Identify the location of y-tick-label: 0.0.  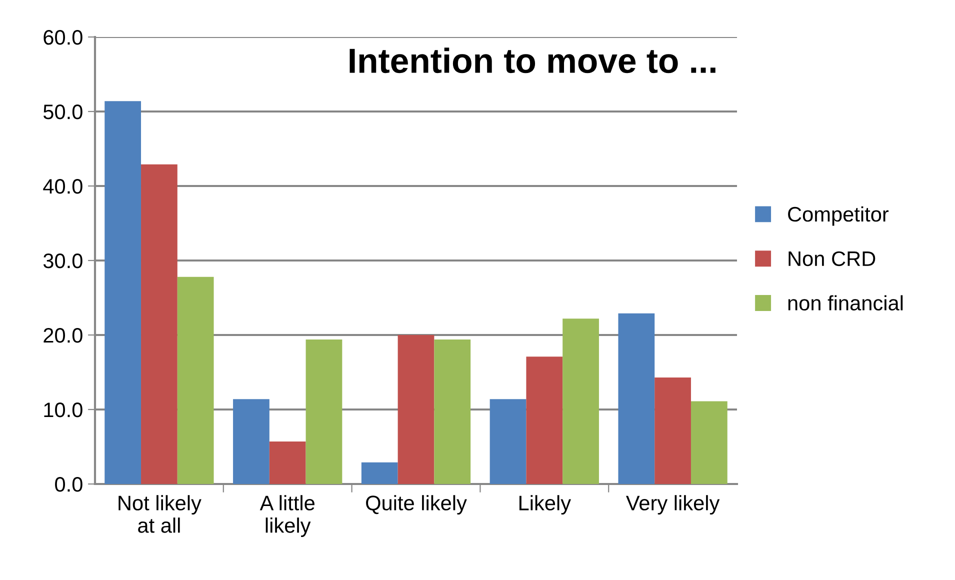
(68, 484).